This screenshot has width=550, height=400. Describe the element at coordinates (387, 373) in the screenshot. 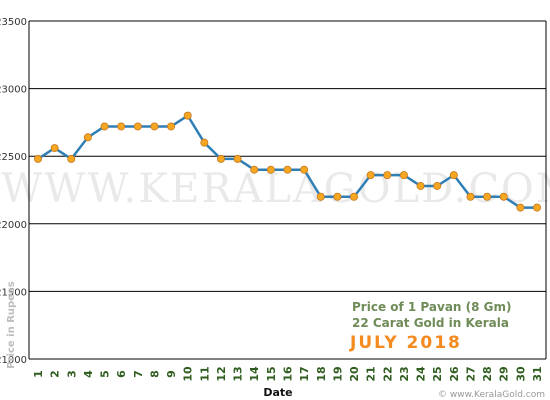

I see `x-tick-label-22: 22` at that location.